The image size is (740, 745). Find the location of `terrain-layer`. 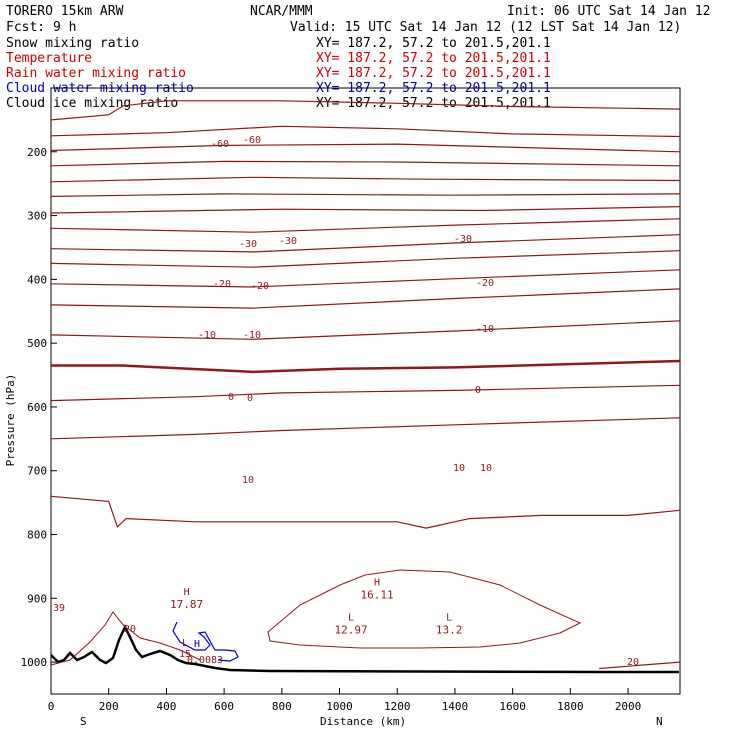

terrain-layer is located at coordinates (364, 621).